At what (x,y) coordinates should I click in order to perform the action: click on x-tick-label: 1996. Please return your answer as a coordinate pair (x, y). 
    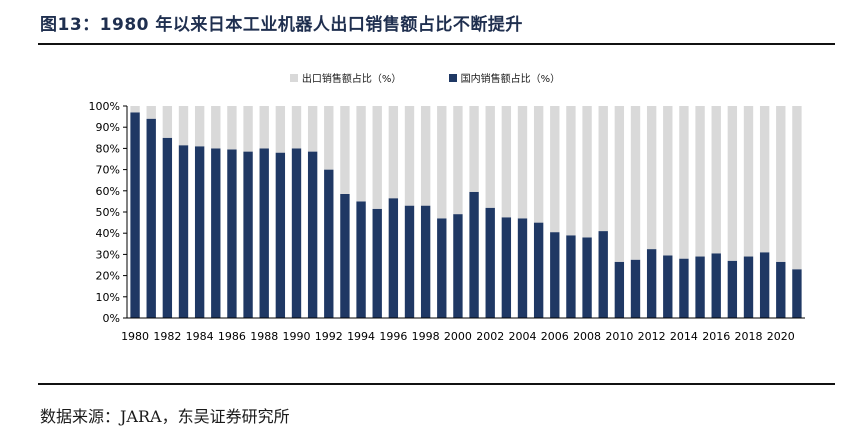
    Looking at the image, I should click on (393, 336).